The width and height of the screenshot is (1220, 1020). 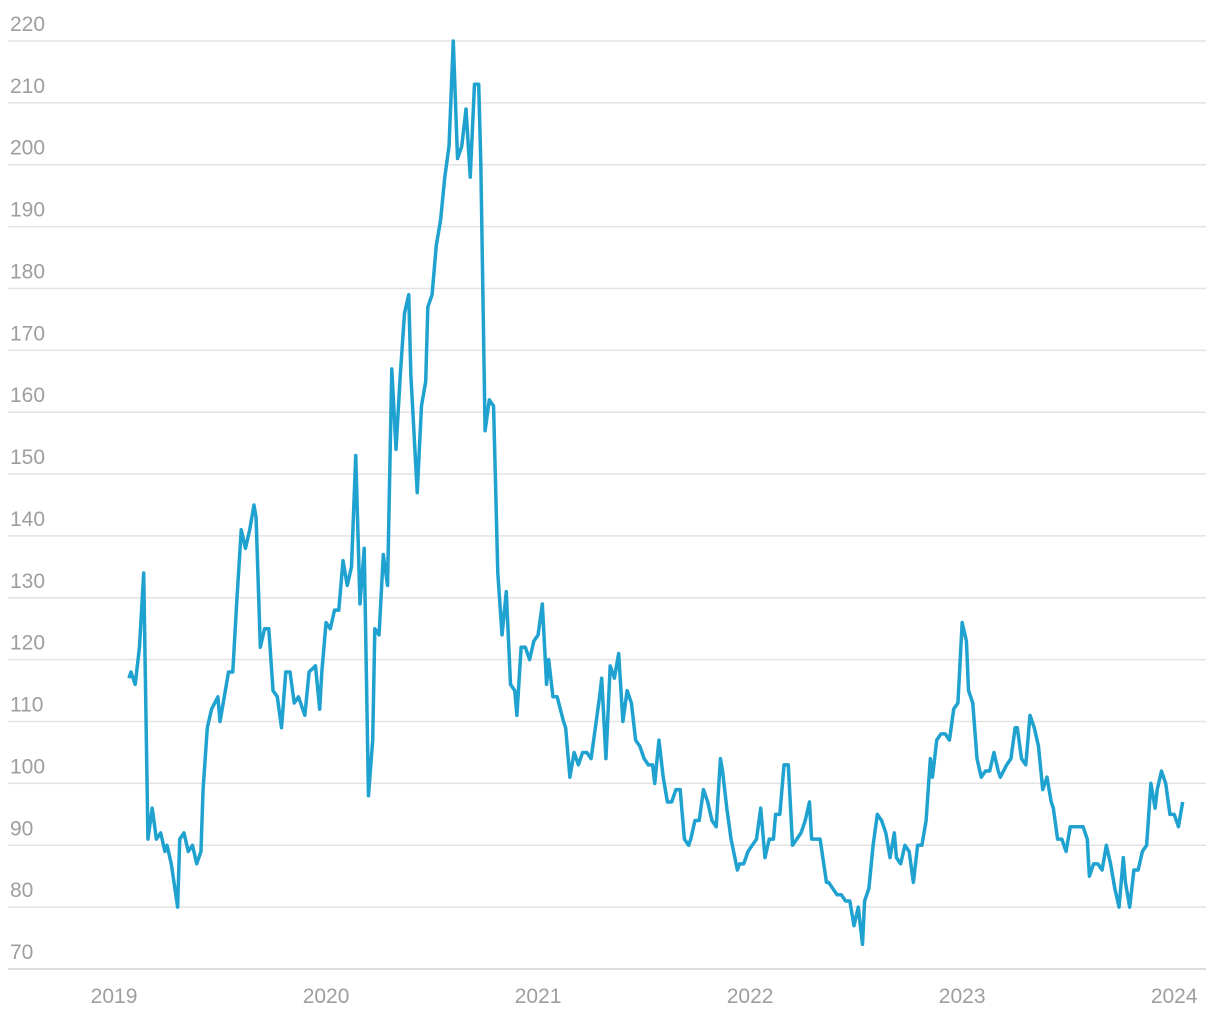 I want to click on x-tick-label: 2020, so click(x=326, y=996).